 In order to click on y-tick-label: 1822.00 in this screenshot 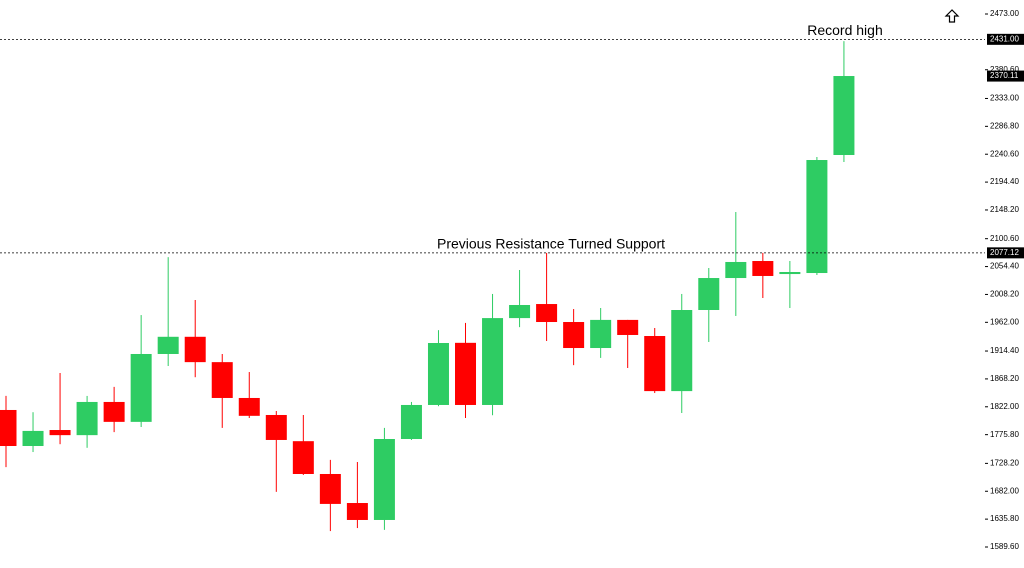, I will do `click(1004, 406)`.